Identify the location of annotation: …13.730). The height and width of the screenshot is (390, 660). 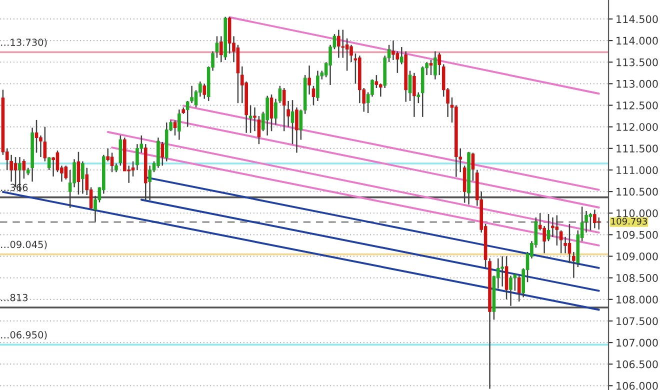
(24, 43).